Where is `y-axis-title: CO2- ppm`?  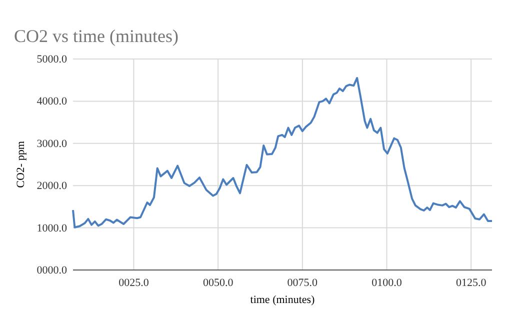
y-axis-title: CO2- ppm is located at coordinates (21, 164).